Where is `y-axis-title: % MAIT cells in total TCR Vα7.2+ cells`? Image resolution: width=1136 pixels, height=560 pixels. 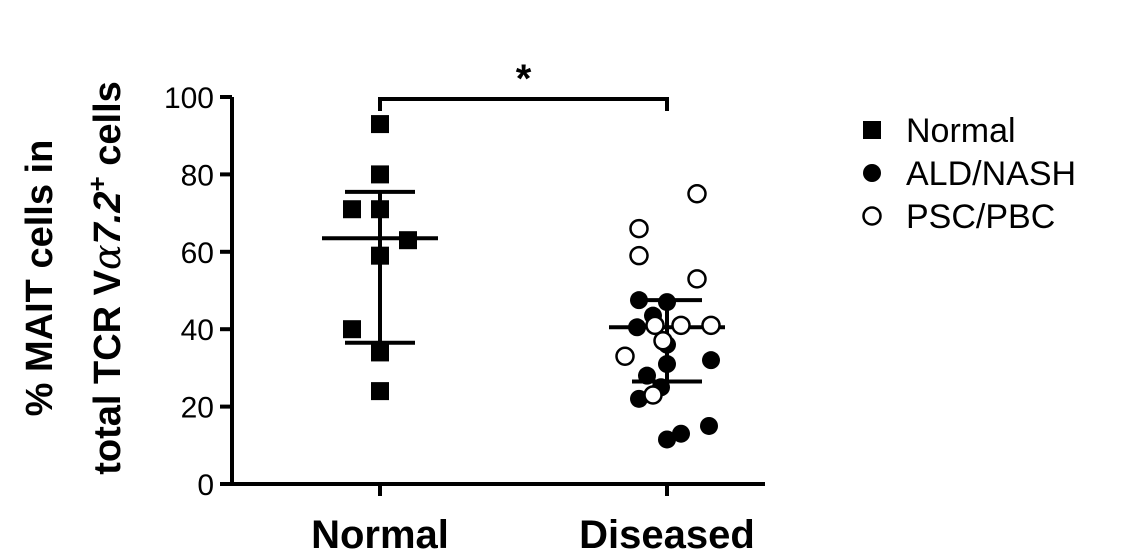 y-axis-title: % MAIT cells in total TCR Vα7.2+ cells is located at coordinates (74, 278).